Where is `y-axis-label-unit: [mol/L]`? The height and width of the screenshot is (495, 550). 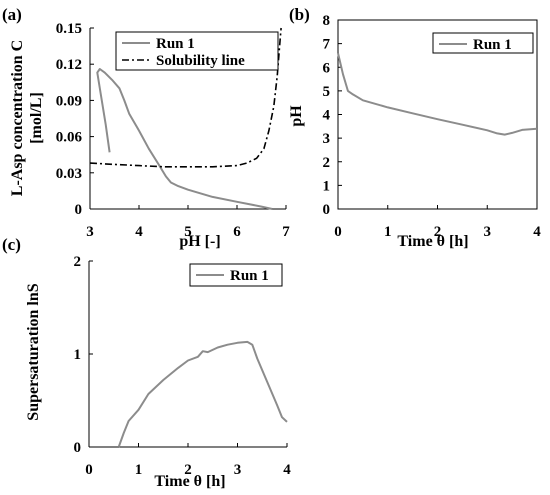
y-axis-label-unit: [mol/L] is located at coordinates (36, 118).